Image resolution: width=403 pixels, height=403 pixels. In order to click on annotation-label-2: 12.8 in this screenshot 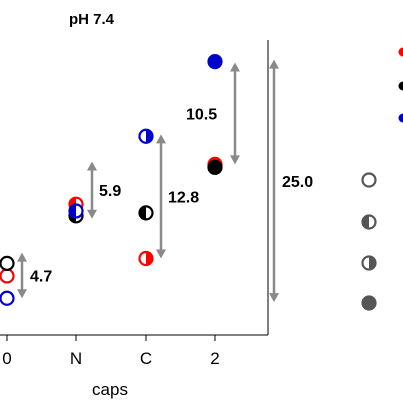, I will do `click(183, 197)`.